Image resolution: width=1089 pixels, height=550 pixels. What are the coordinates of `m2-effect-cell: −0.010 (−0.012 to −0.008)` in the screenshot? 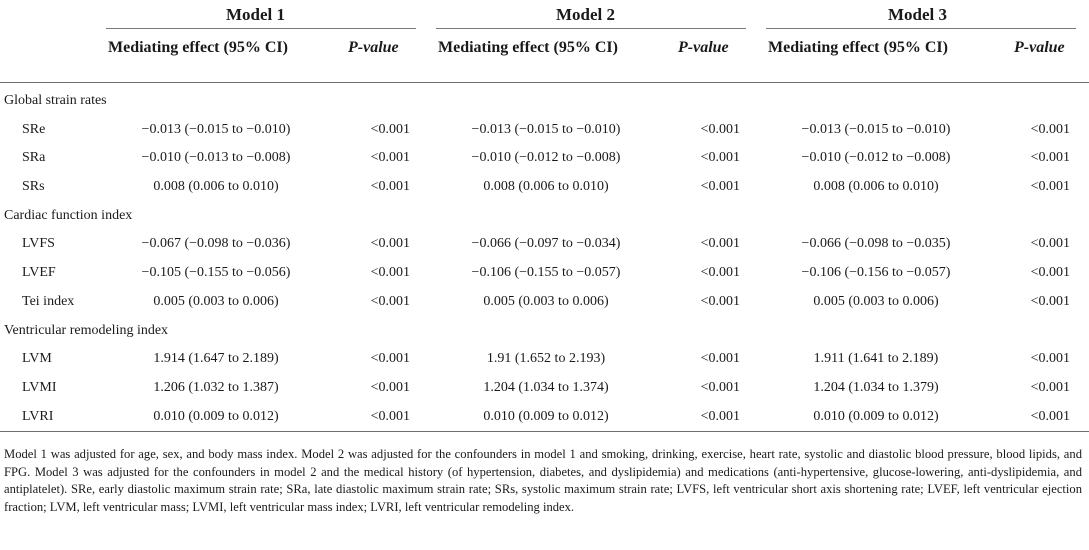 It's located at (546, 158).